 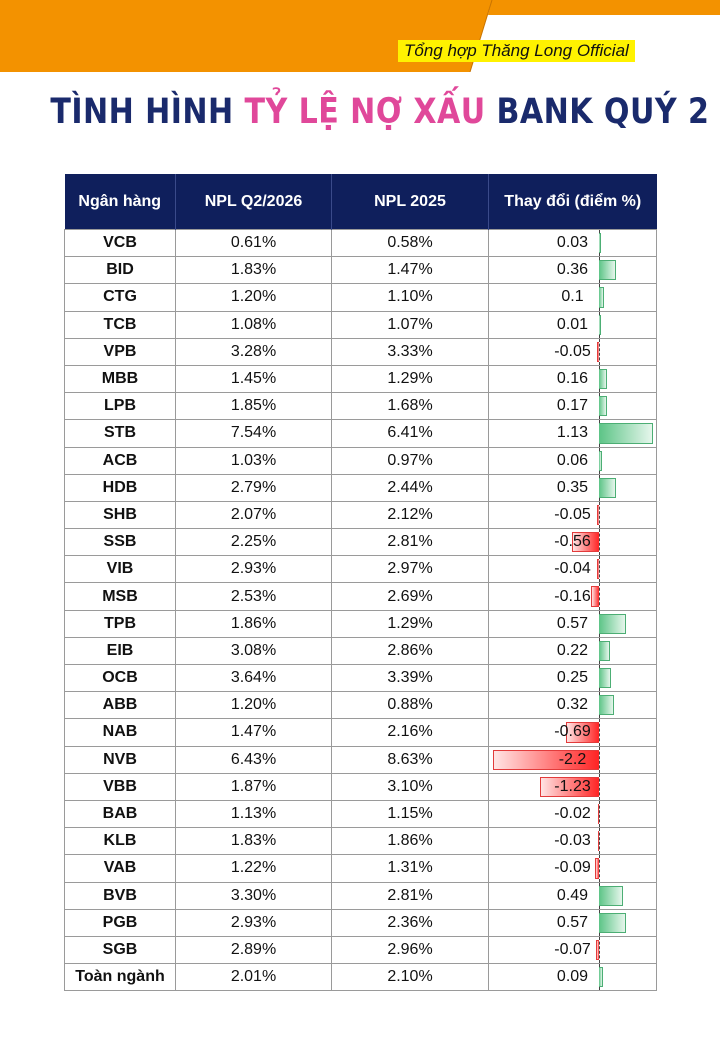 I want to click on npl-q2-cell: 1.86%, so click(x=253, y=623).